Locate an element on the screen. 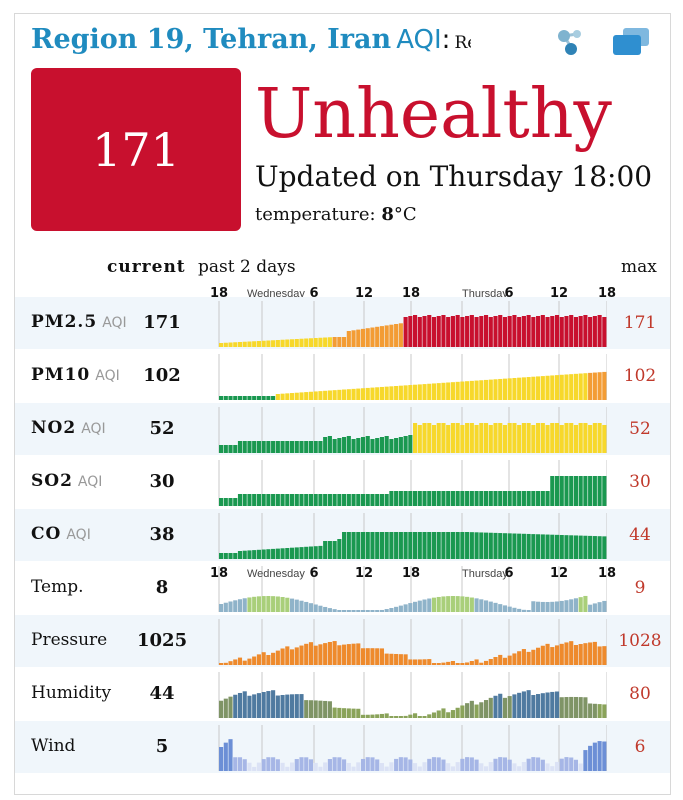 This screenshot has height=800, width=683. metric-row-pm10: PM10 AQI 102 102 is located at coordinates (342, 376).